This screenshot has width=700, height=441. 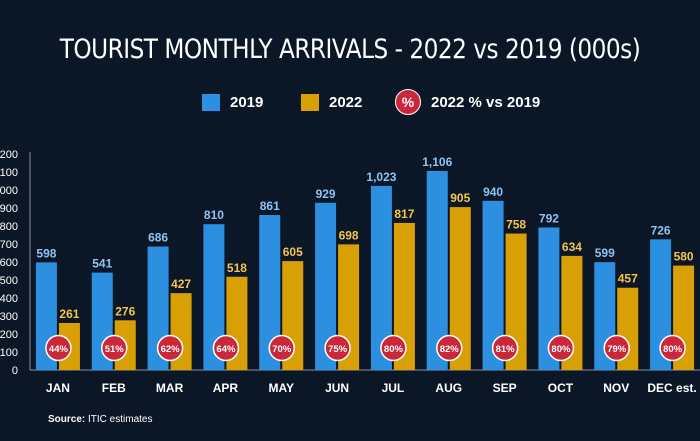 What do you see at coordinates (46, 253) in the screenshot?
I see `data-label-2019: 598` at bounding box center [46, 253].